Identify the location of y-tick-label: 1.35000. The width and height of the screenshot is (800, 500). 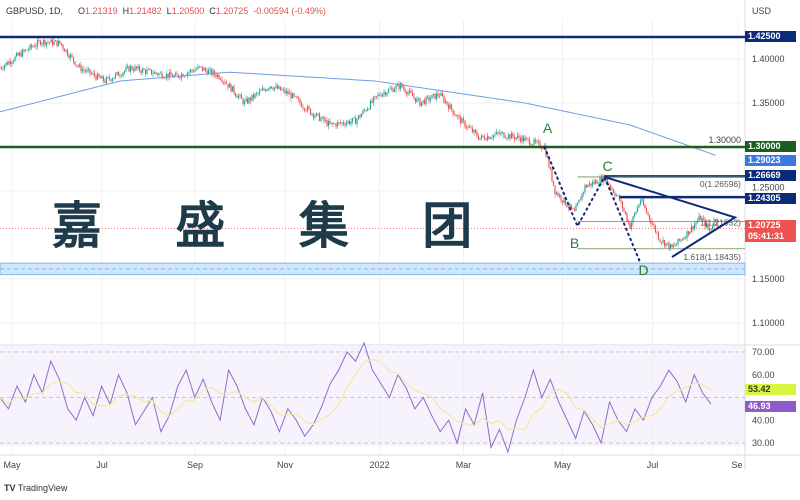
(768, 103).